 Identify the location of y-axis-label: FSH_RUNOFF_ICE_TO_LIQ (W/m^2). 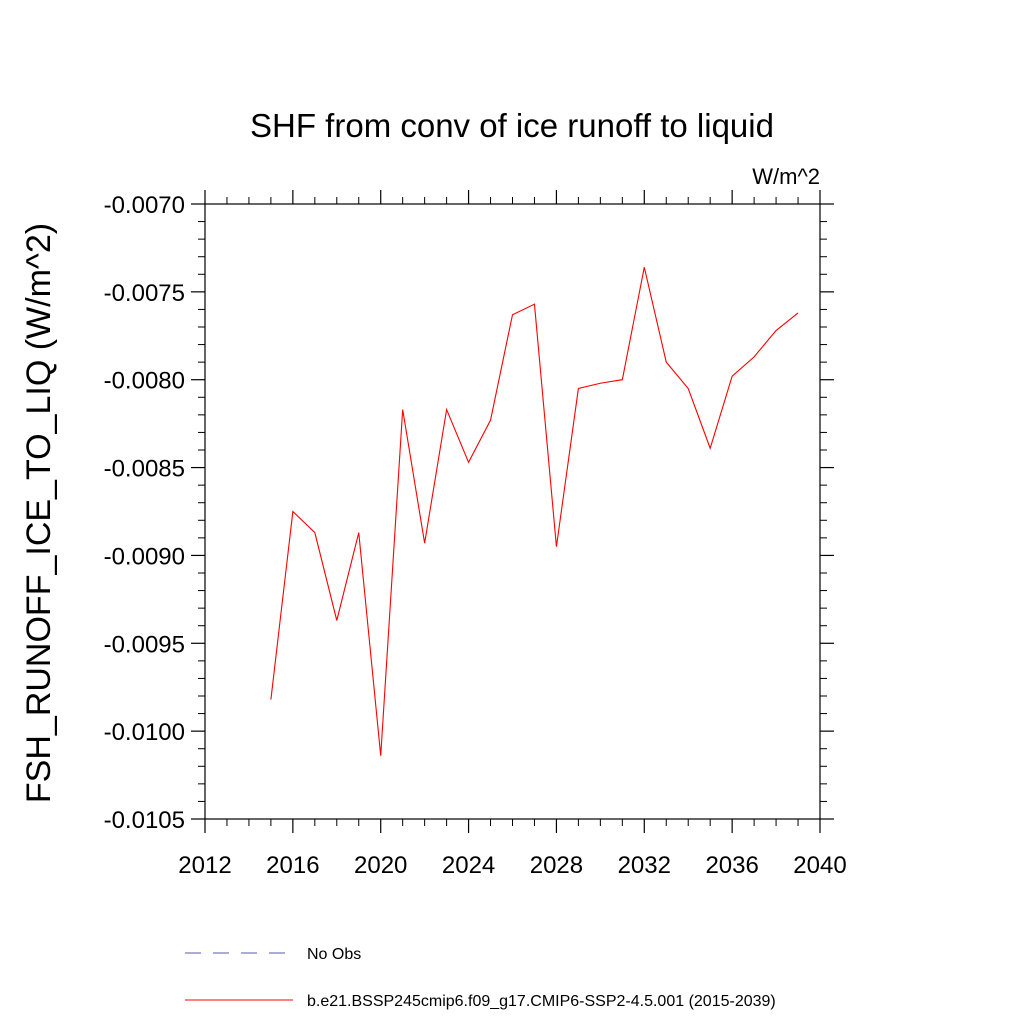
(39, 513).